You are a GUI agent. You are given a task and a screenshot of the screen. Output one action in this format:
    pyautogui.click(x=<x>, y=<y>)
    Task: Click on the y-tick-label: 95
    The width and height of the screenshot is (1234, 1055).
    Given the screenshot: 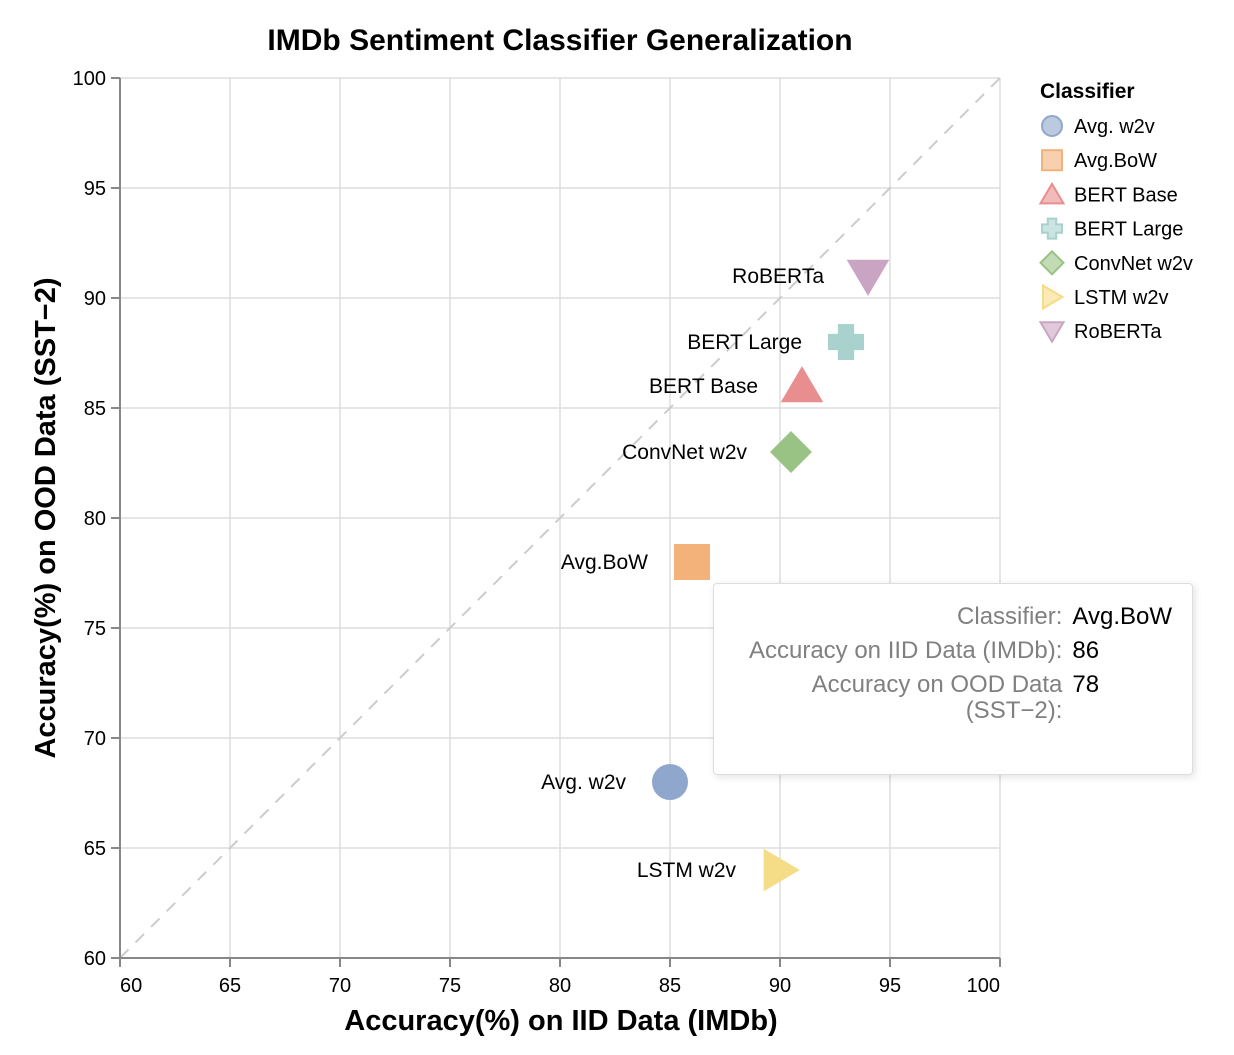 What is the action you would take?
    pyautogui.click(x=95, y=189)
    